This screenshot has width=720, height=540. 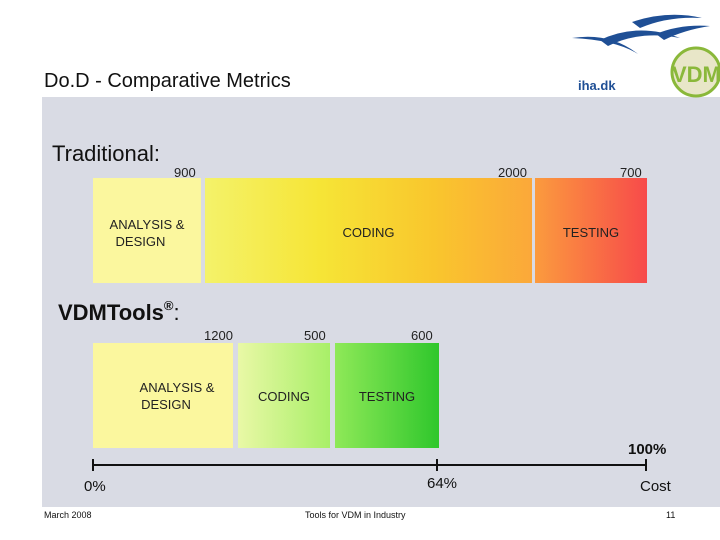 I want to click on traditional-analysis-box: ANALYSIS & DESIGN, so click(x=147, y=230).